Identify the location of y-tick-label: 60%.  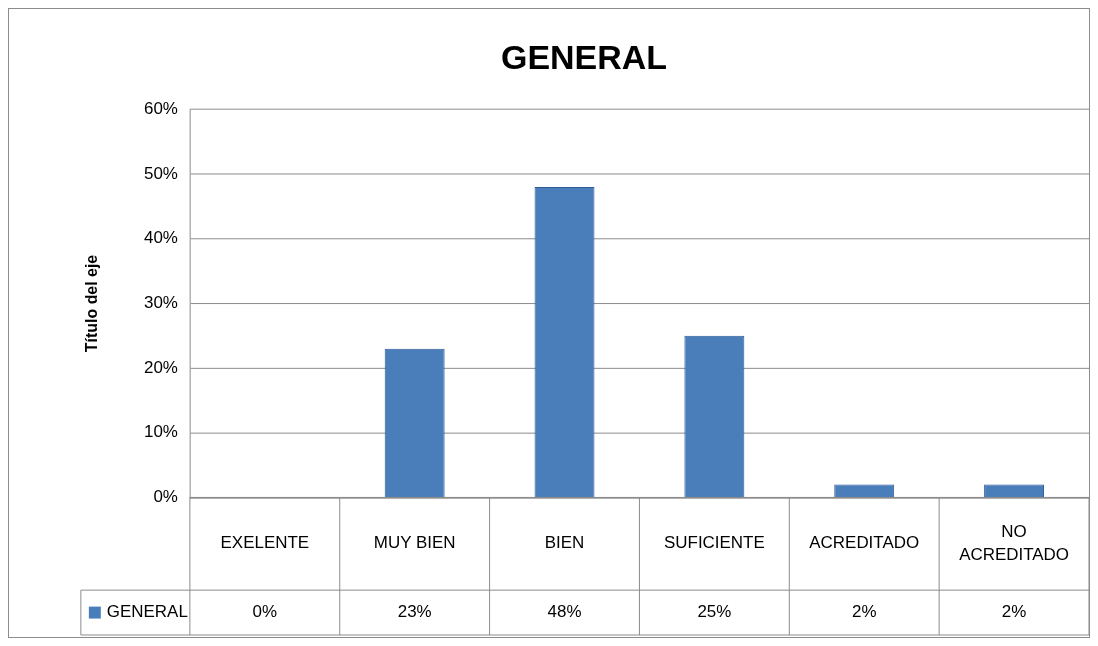
(160, 109).